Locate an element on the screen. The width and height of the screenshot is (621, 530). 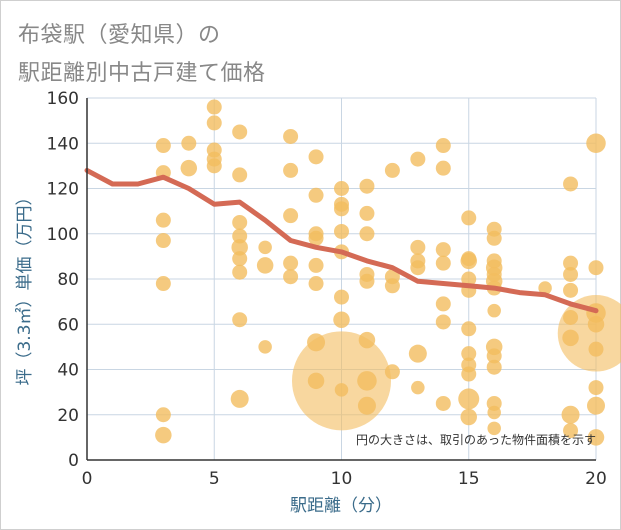
x-tick-label-1: 5 is located at coordinates (214, 479).